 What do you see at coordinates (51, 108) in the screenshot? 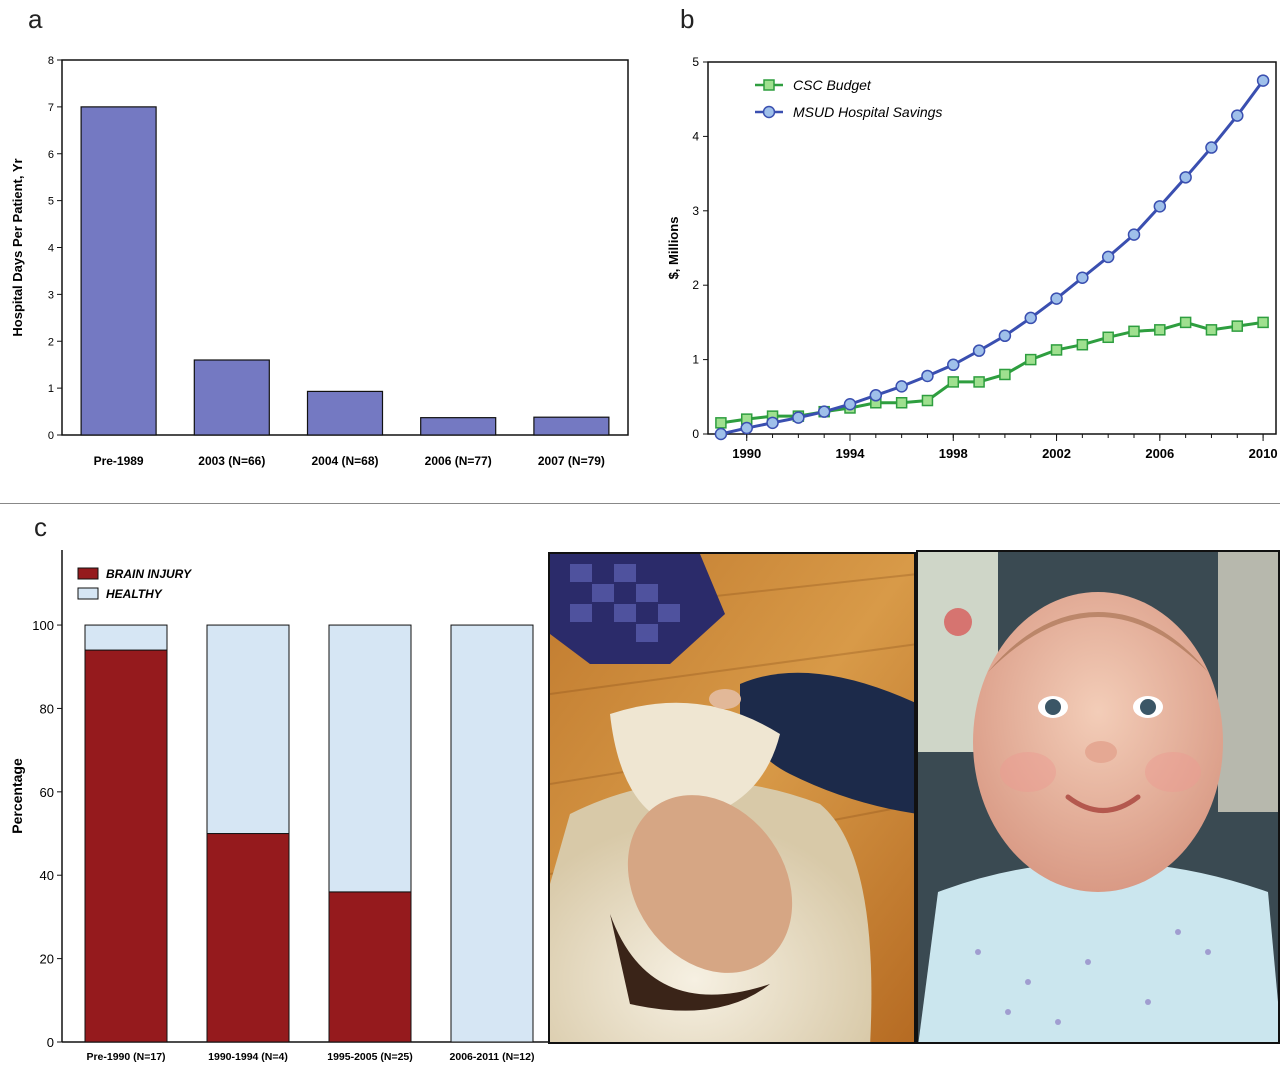
I see `chart-a-ytick-label: 7` at bounding box center [51, 108].